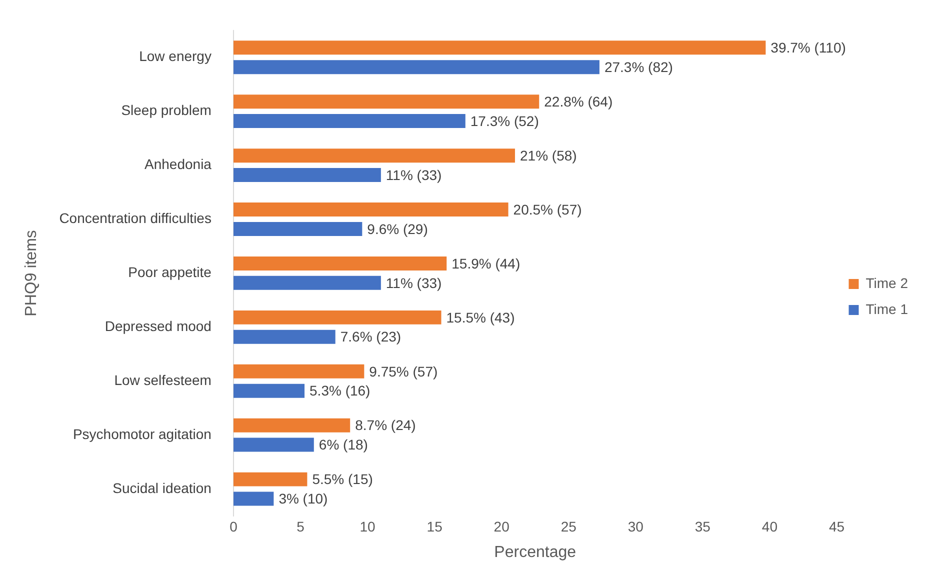 The image size is (940, 586). What do you see at coordinates (480, 317) in the screenshot?
I see `data-label: 15.5% (43)` at bounding box center [480, 317].